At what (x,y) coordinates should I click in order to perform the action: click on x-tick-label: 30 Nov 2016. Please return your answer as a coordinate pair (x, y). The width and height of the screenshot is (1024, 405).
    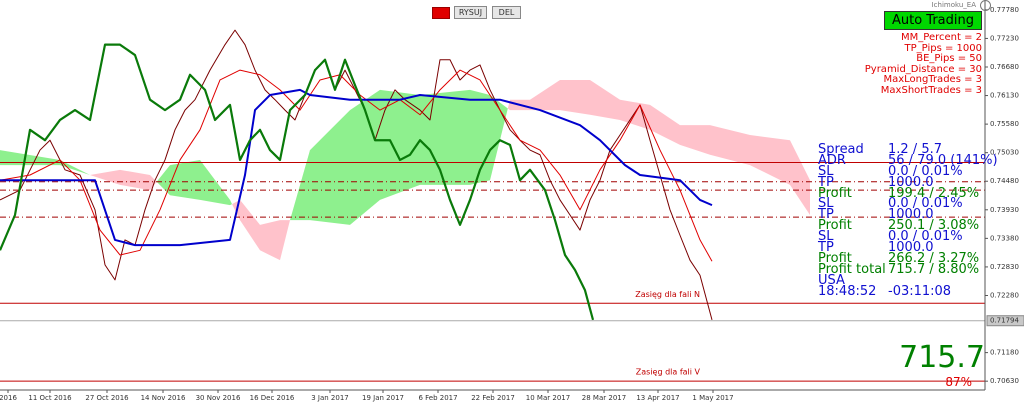
    Looking at the image, I should click on (218, 398).